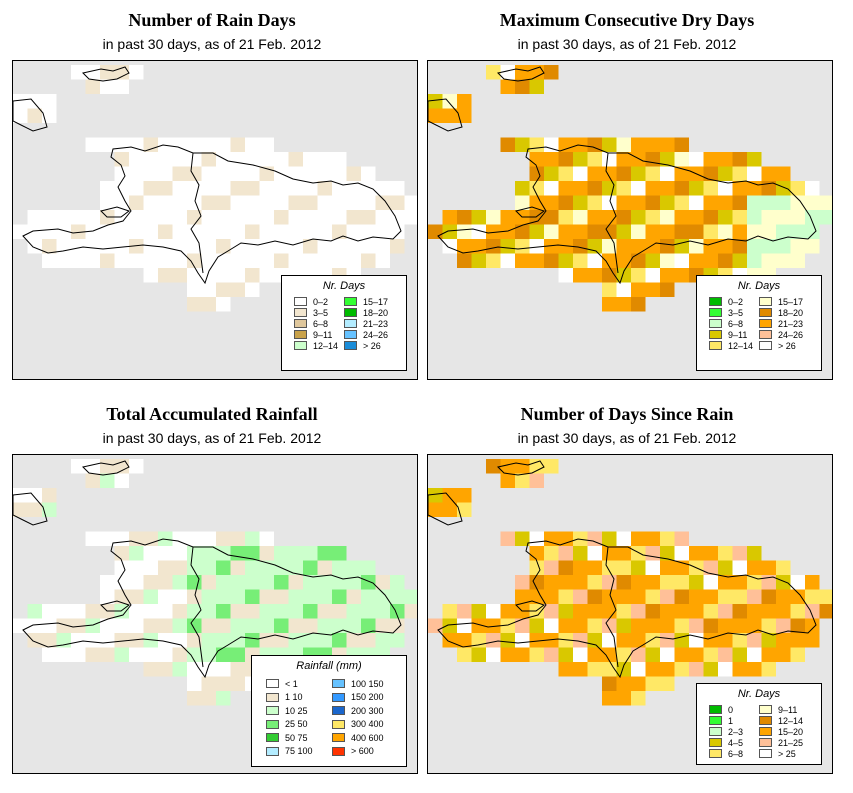 Image resolution: width=853 pixels, height=793 pixels. I want to click on legend-label: 2–3, so click(736, 731).